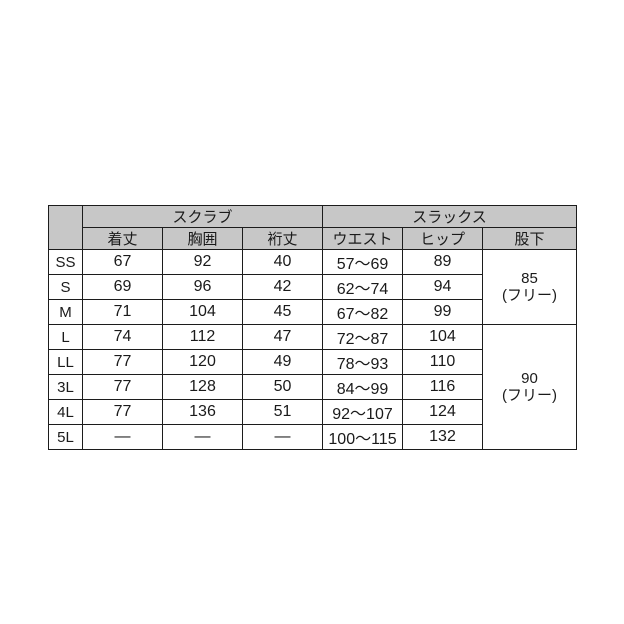  What do you see at coordinates (529, 378) in the screenshot?
I see `inseam-value: 90` at bounding box center [529, 378].